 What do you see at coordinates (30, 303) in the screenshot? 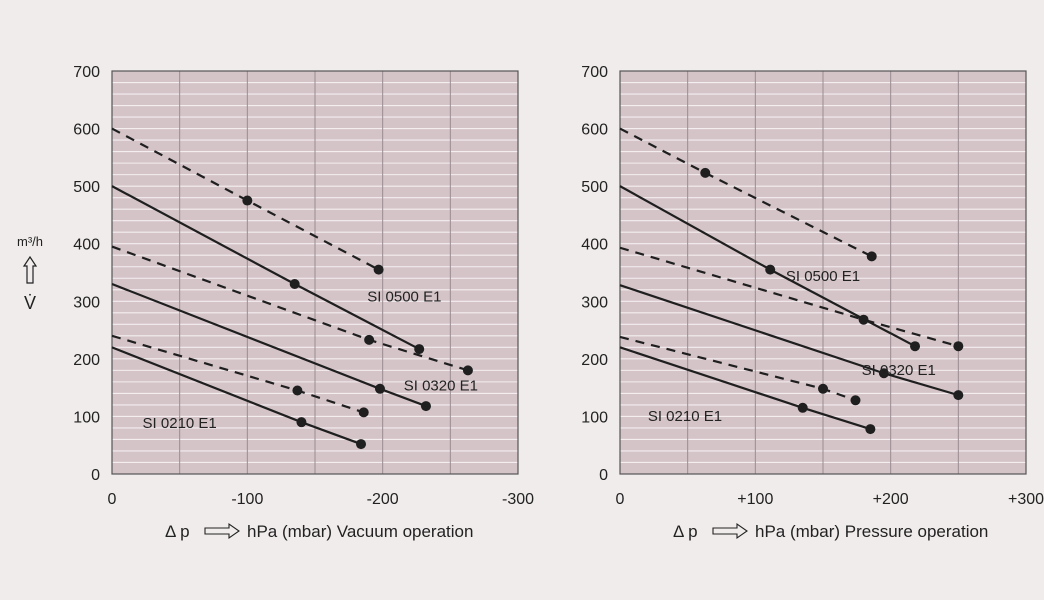
I see `y-axis-symbol: V̇` at bounding box center [30, 303].